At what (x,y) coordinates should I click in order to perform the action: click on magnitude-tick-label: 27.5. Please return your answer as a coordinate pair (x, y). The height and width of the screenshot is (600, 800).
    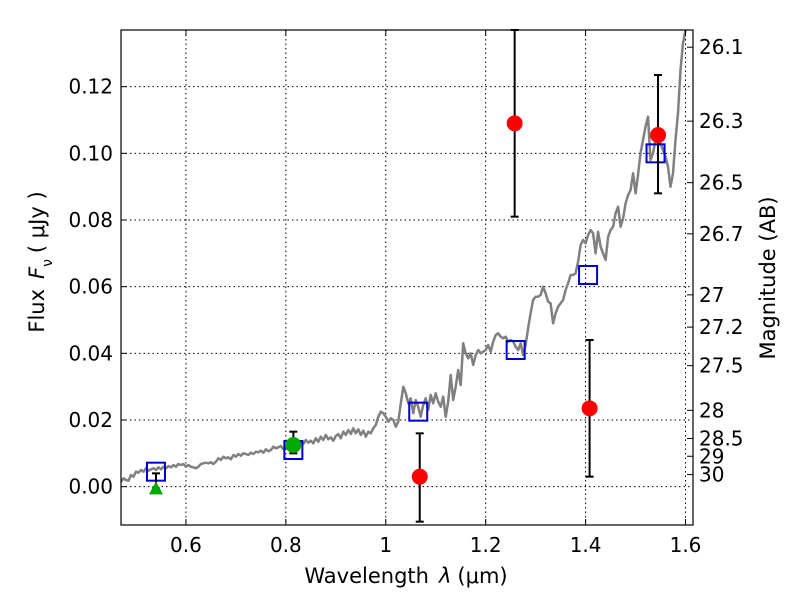
    Looking at the image, I should click on (721, 366).